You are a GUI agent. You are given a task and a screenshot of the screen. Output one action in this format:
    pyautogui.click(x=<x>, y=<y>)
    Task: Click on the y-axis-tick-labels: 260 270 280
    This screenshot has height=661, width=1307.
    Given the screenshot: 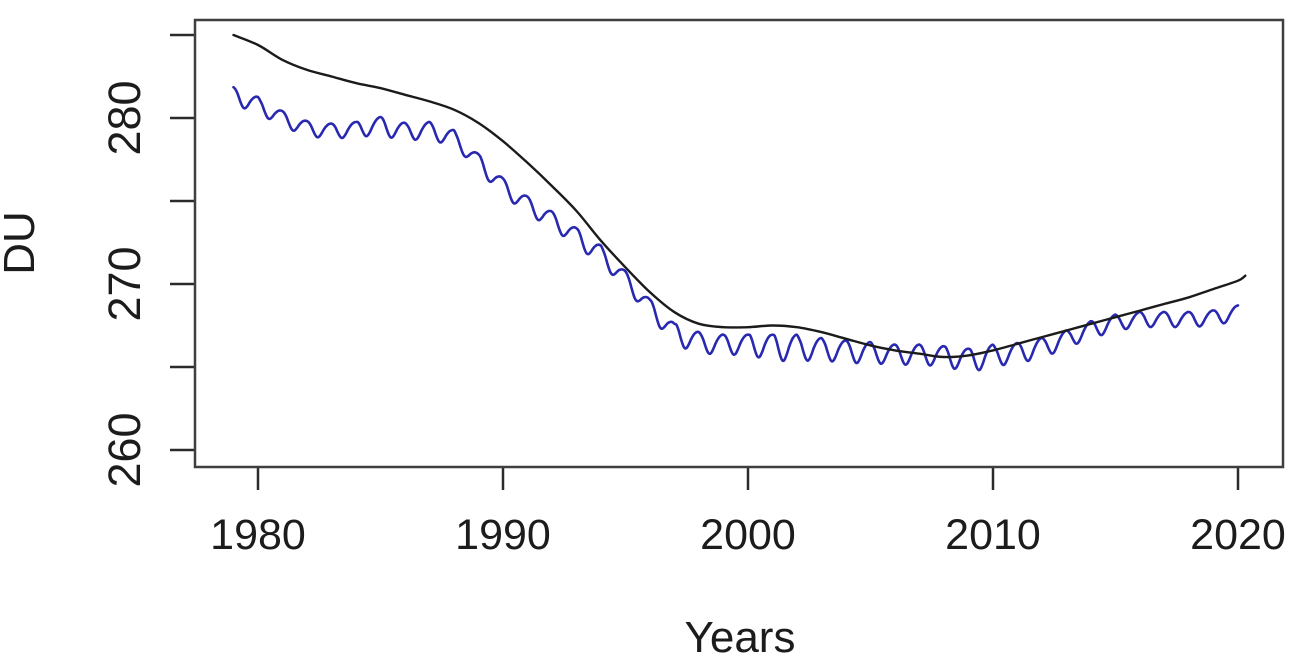 What is the action you would take?
    pyautogui.click(x=124, y=283)
    